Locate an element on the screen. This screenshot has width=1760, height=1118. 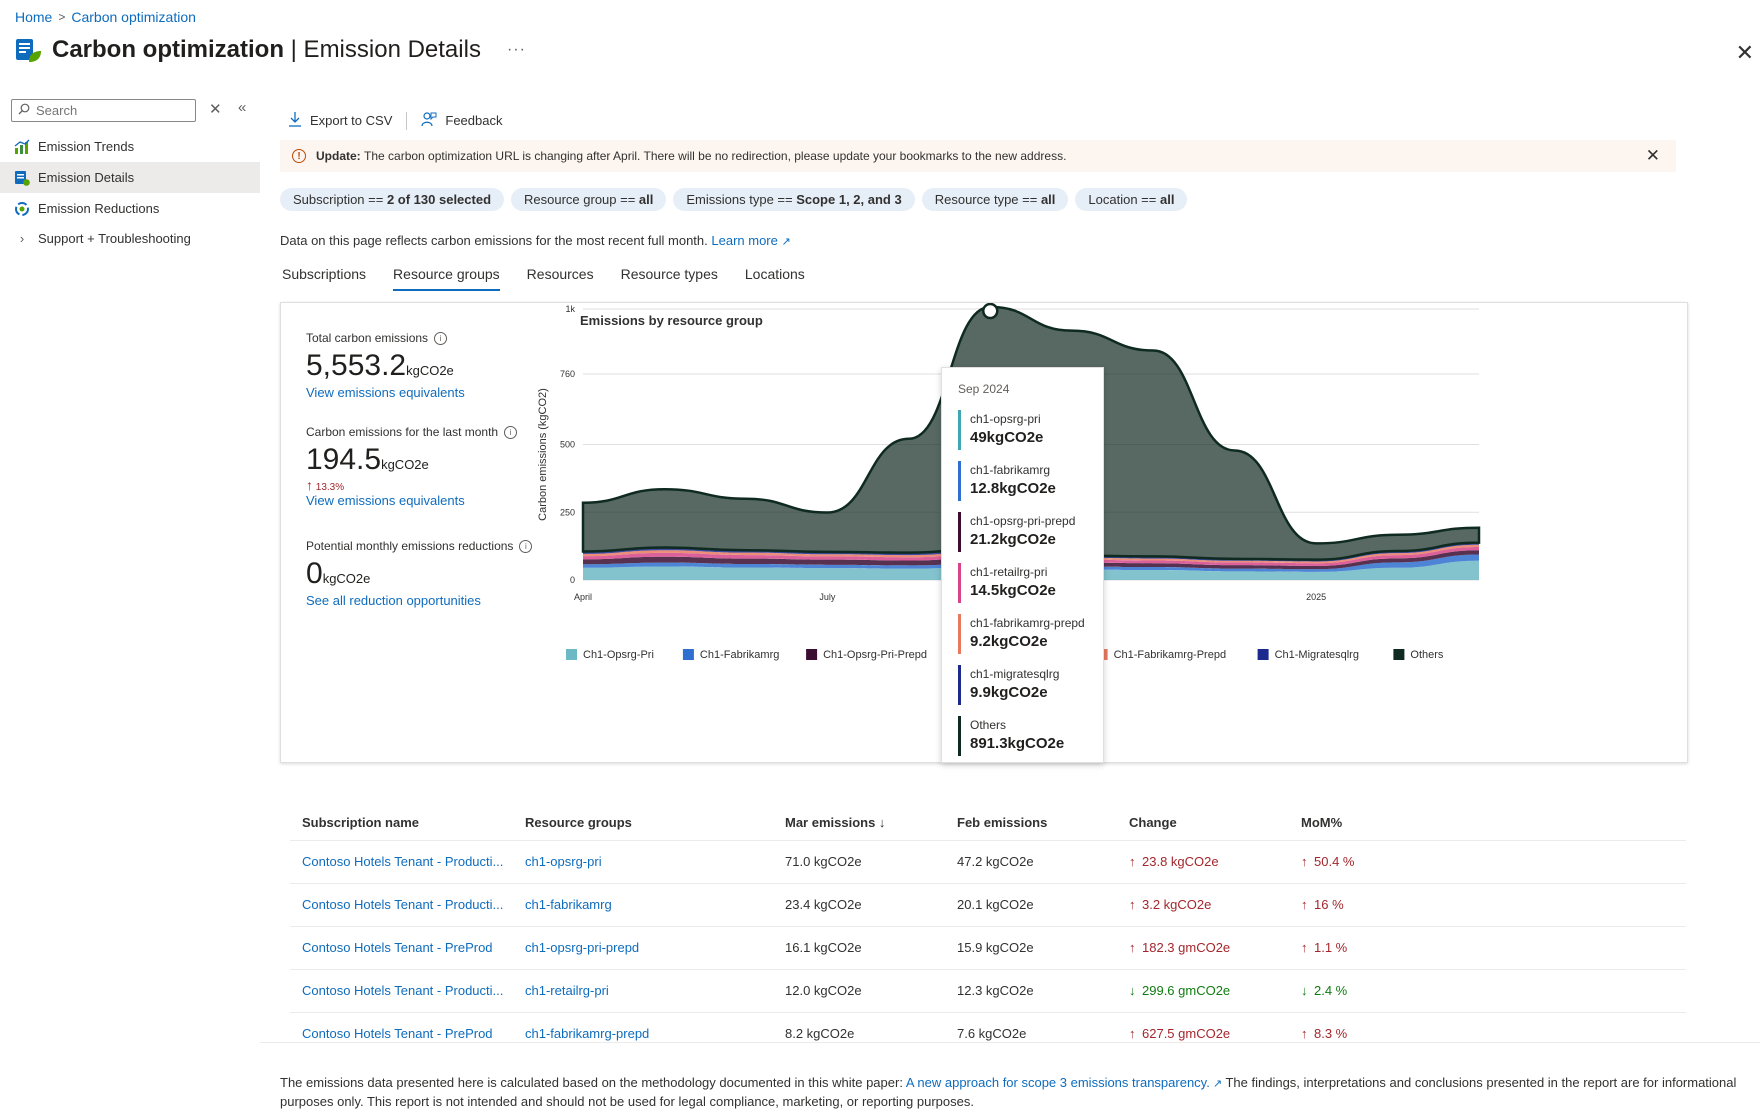
sidebar-item-emission-details: Emission Details is located at coordinates (130, 177).